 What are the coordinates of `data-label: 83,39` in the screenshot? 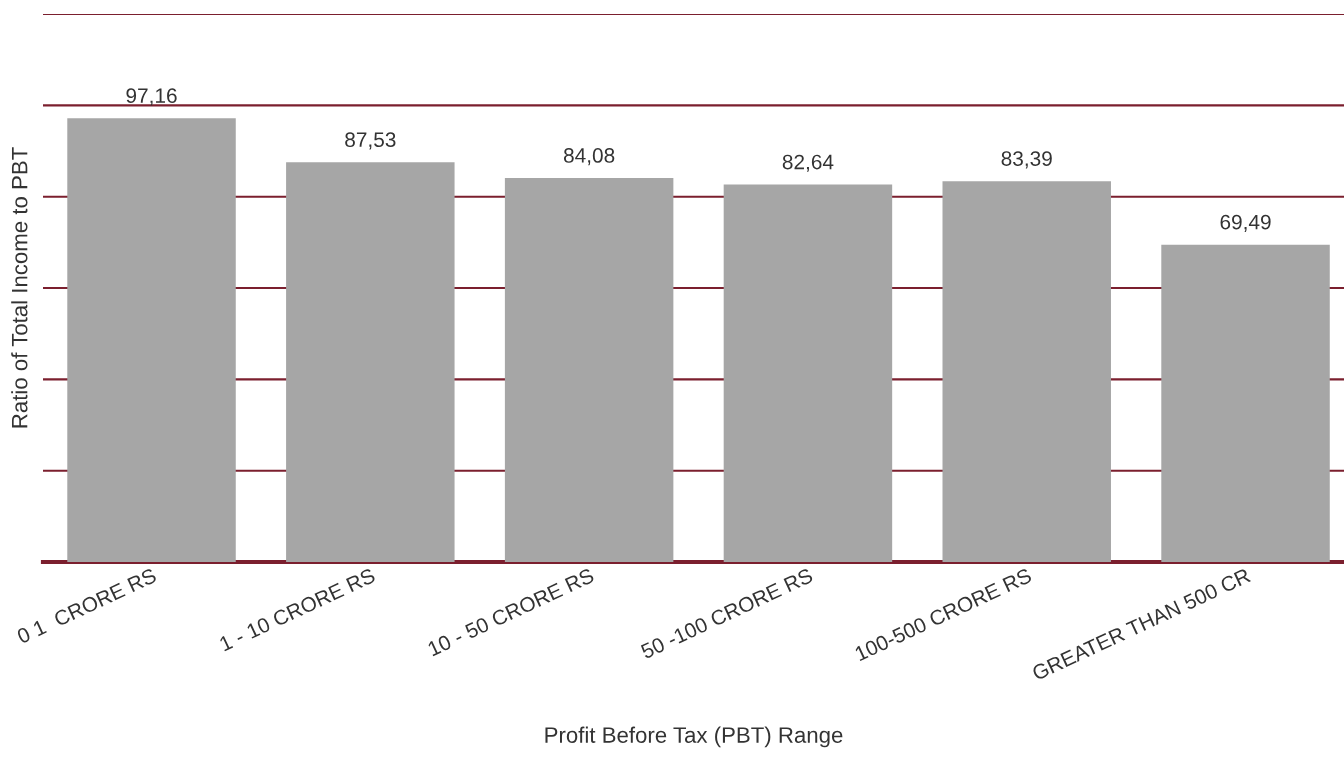 It's located at (1026, 160).